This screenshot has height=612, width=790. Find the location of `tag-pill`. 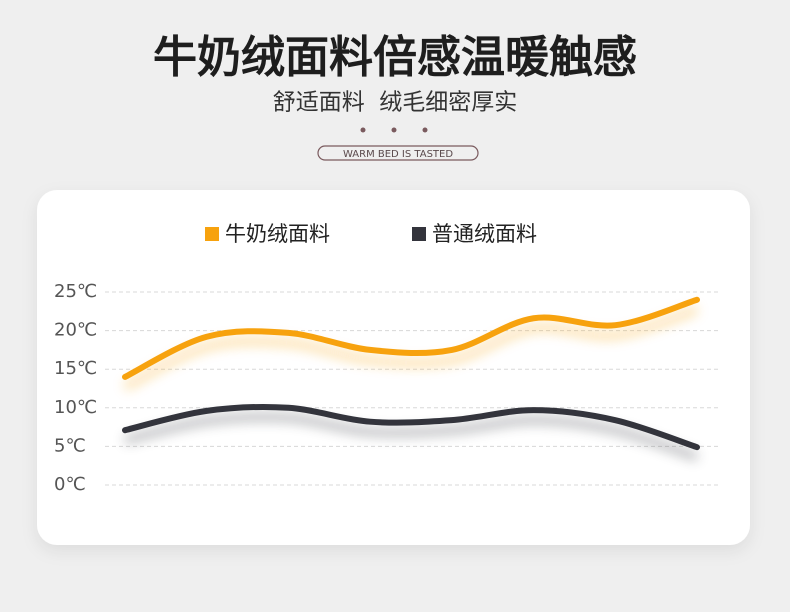

tag-pill is located at coordinates (398, 153).